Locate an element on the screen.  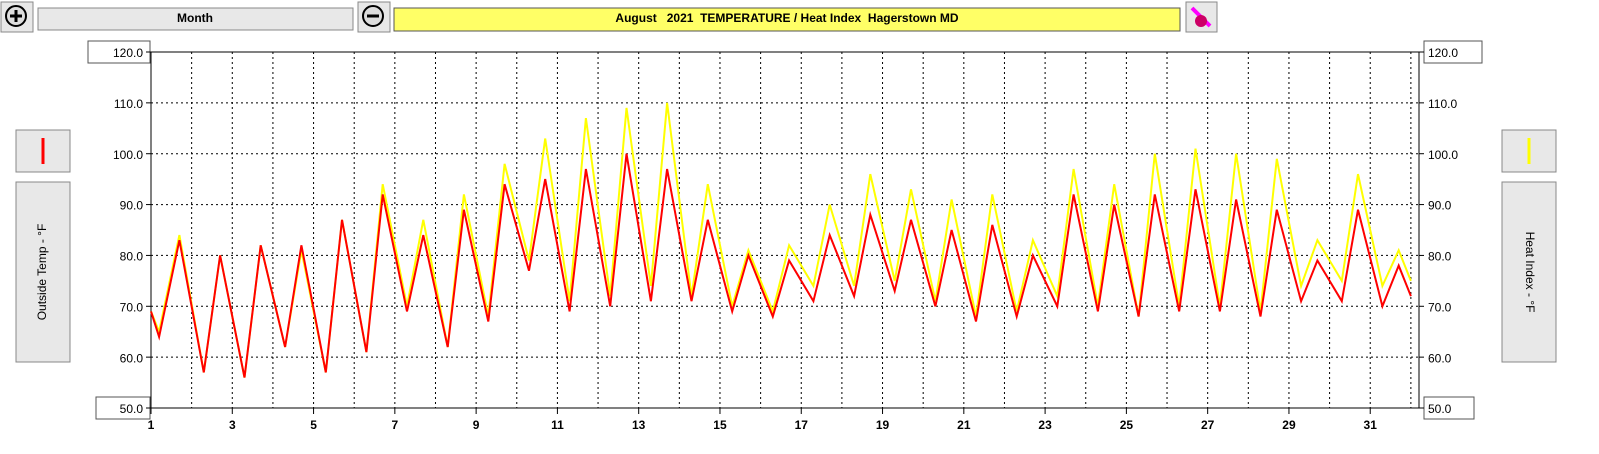
y-tick-label: 120.0 is located at coordinates (128, 53).